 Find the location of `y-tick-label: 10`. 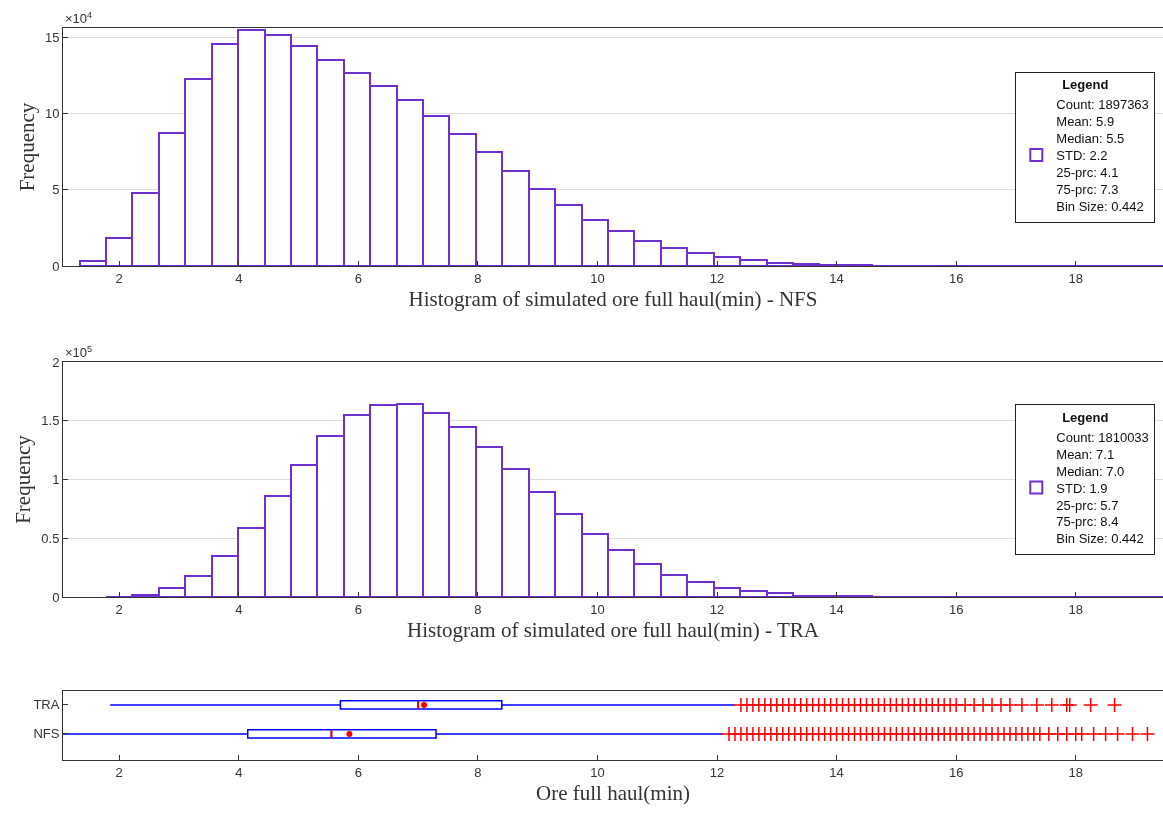

y-tick-label: 10 is located at coordinates (52, 113).